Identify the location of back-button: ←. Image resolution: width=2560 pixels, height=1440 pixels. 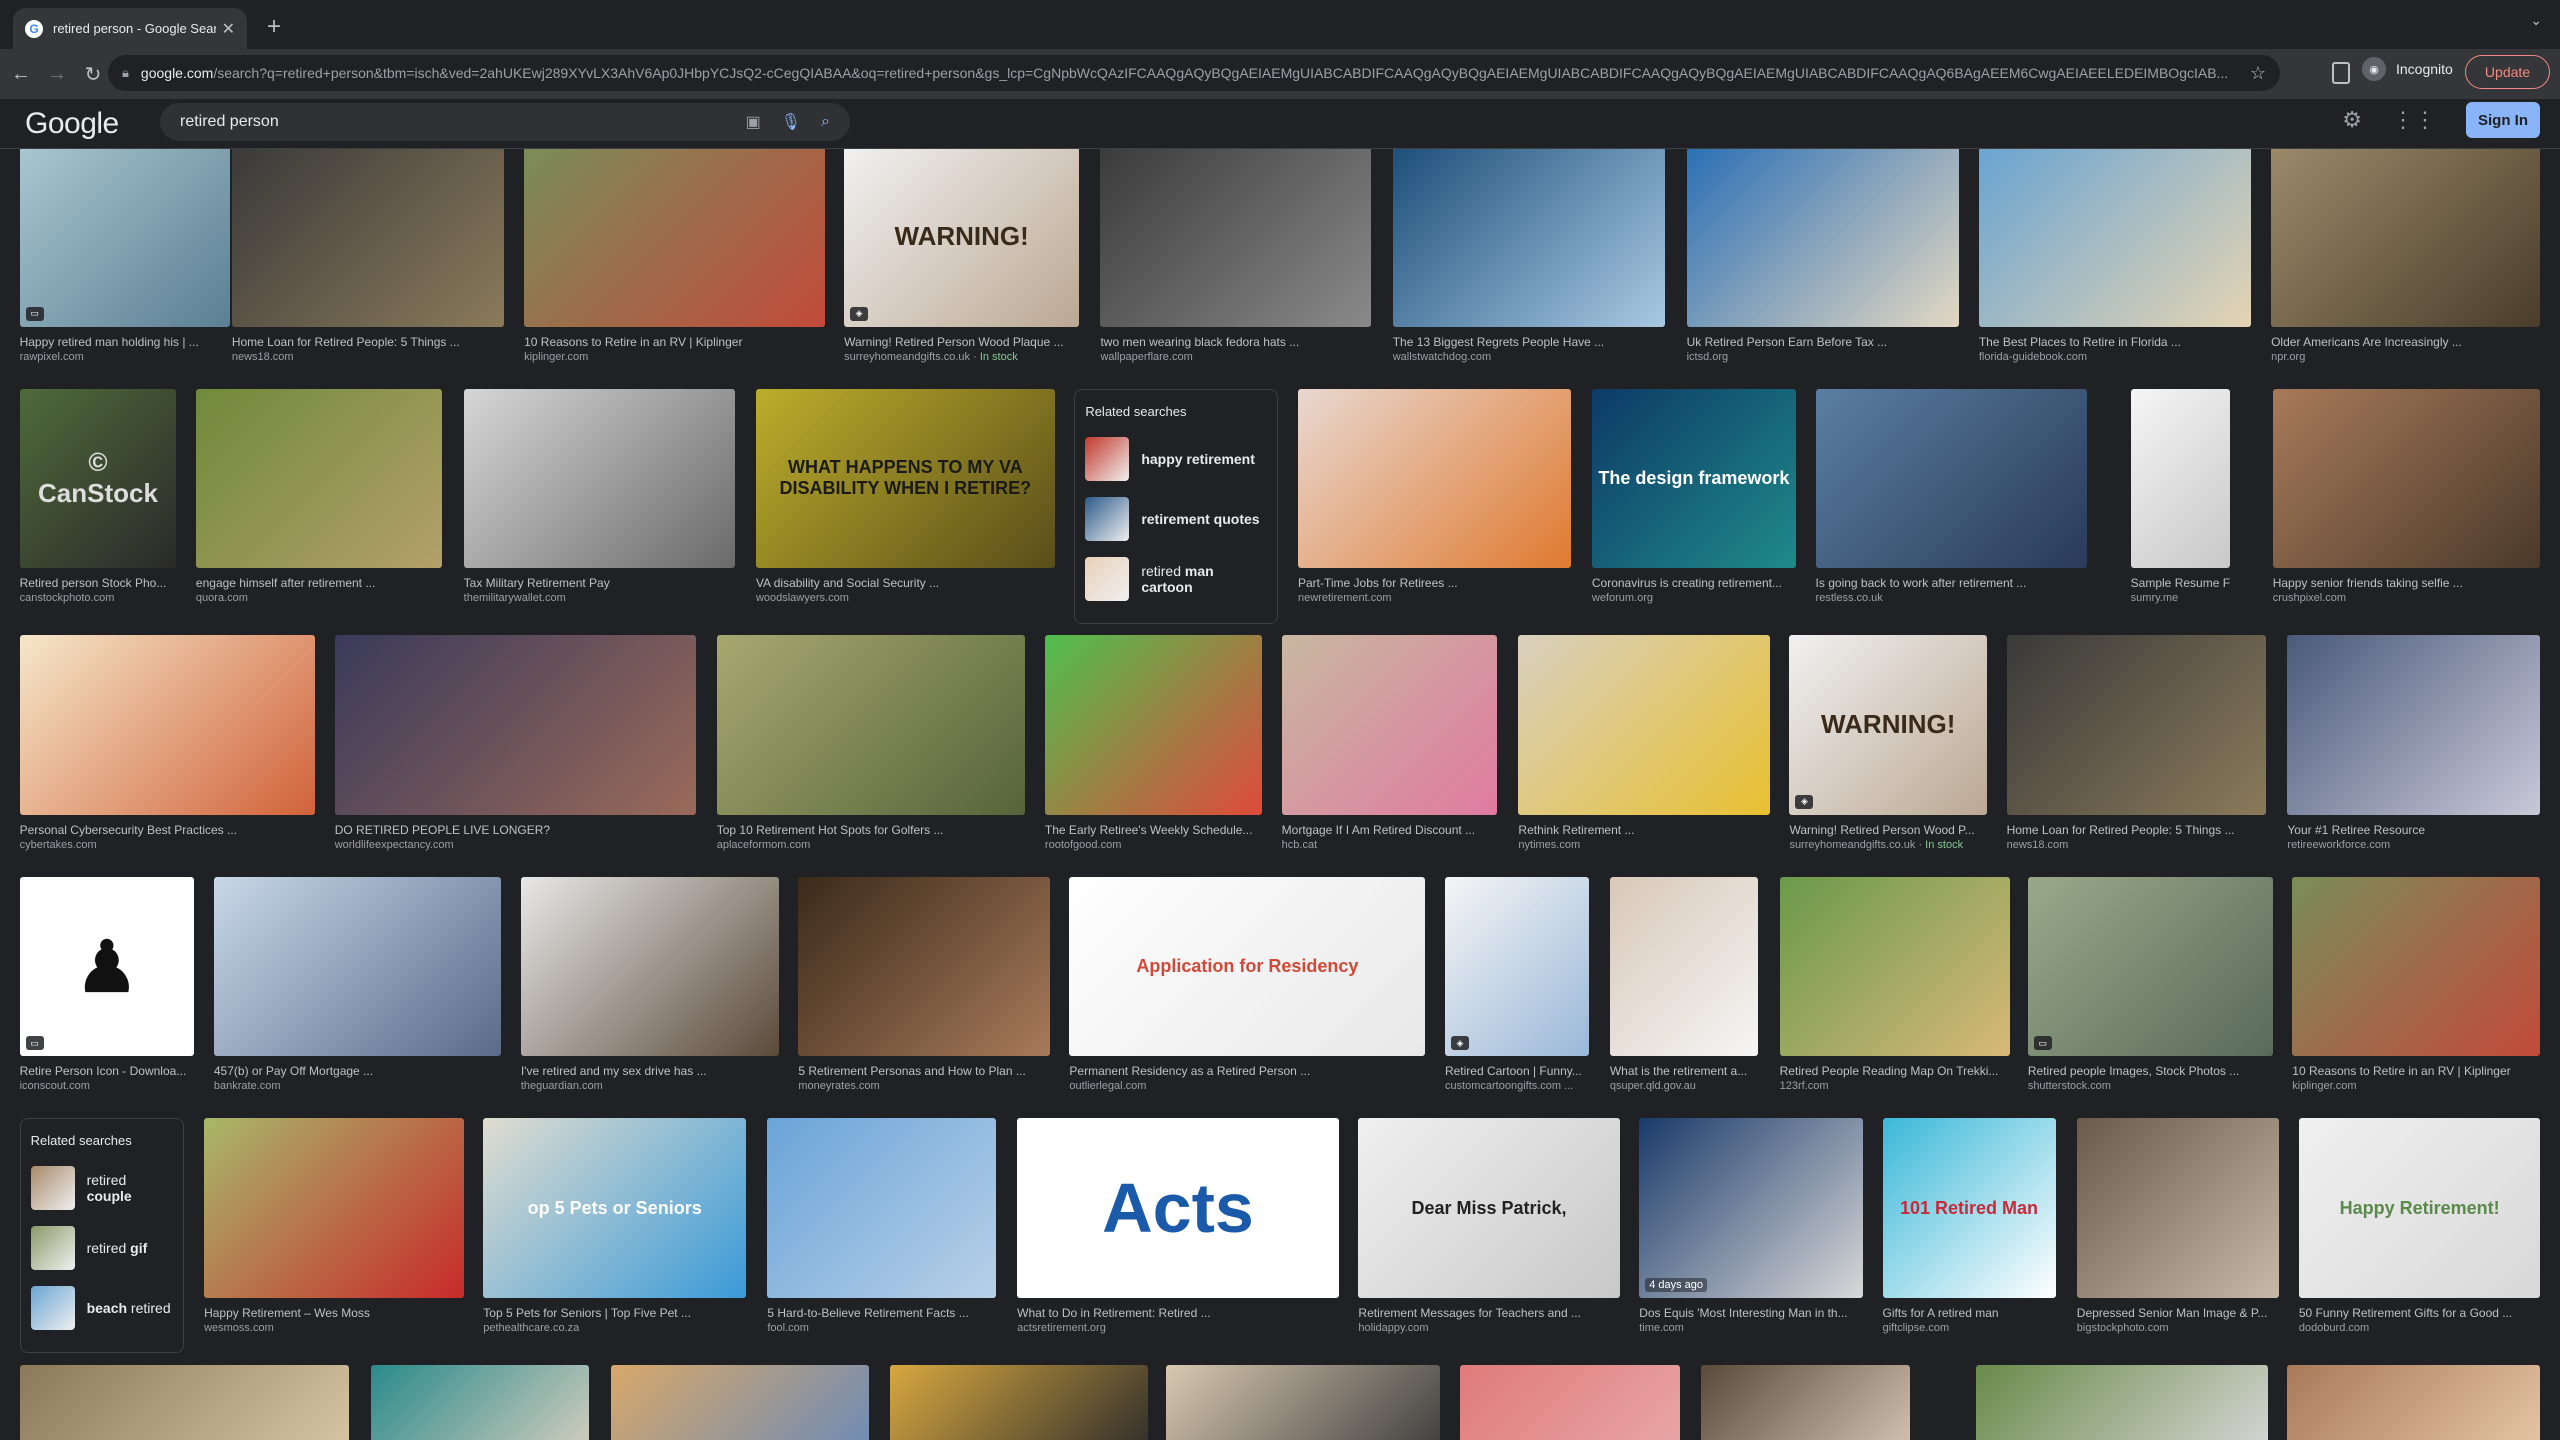
(21, 73).